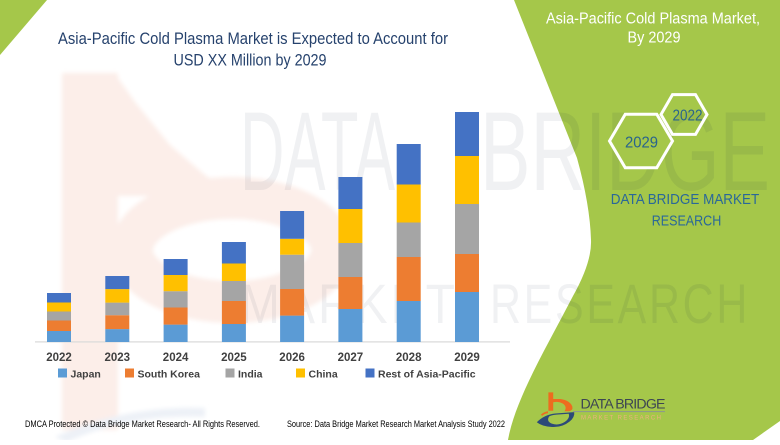  I want to click on svg-text: MARKET RESEARCH, so click(621, 418).